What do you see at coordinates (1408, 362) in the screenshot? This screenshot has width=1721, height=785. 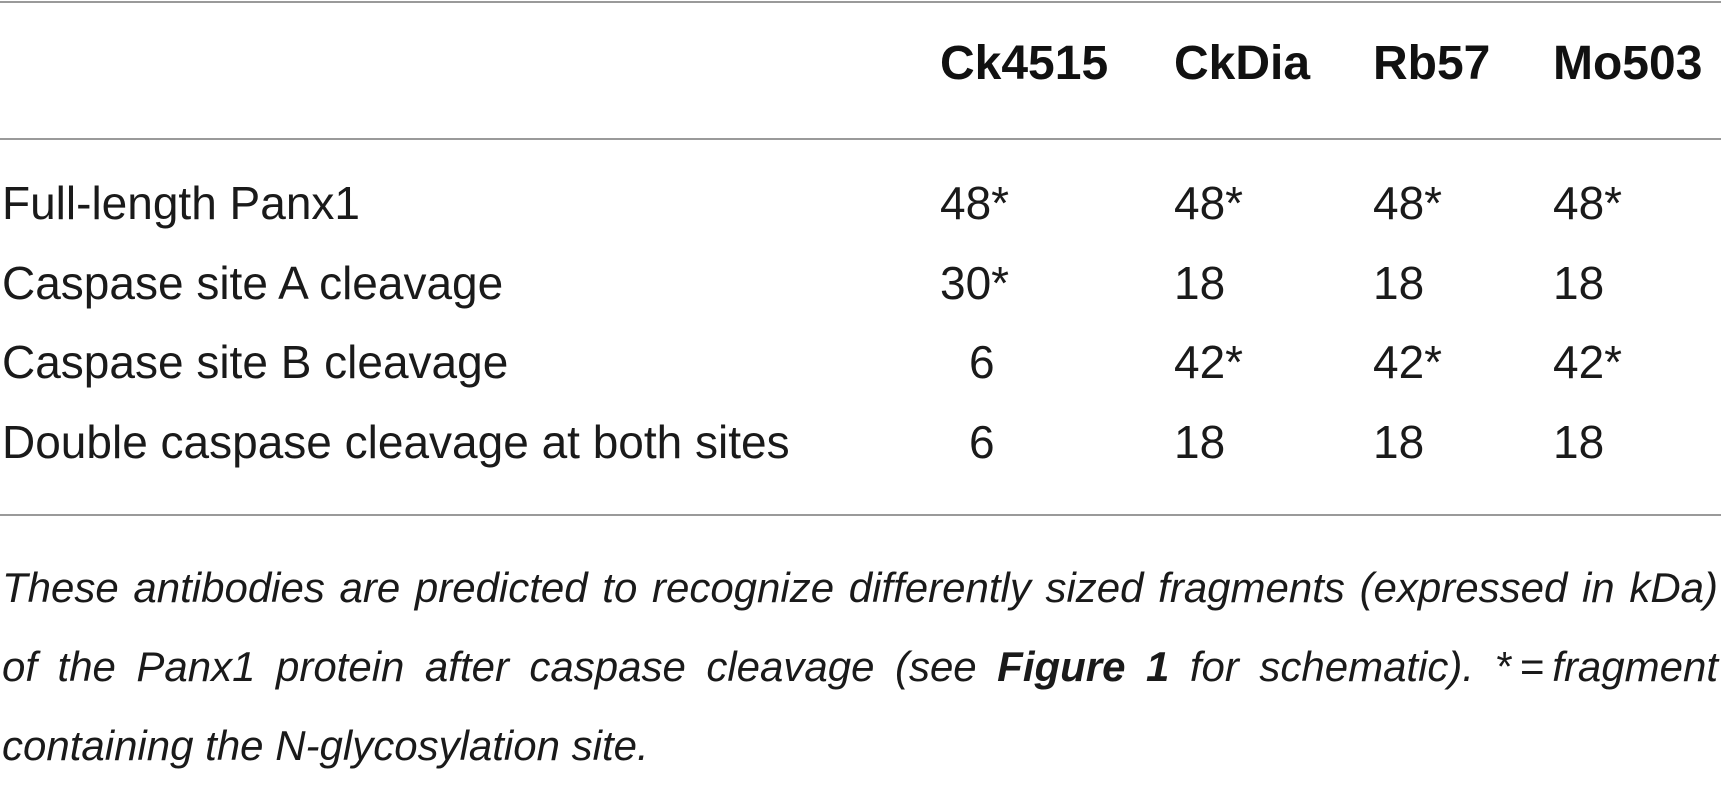 I see `cell-site-b-rb57: 42*` at bounding box center [1408, 362].